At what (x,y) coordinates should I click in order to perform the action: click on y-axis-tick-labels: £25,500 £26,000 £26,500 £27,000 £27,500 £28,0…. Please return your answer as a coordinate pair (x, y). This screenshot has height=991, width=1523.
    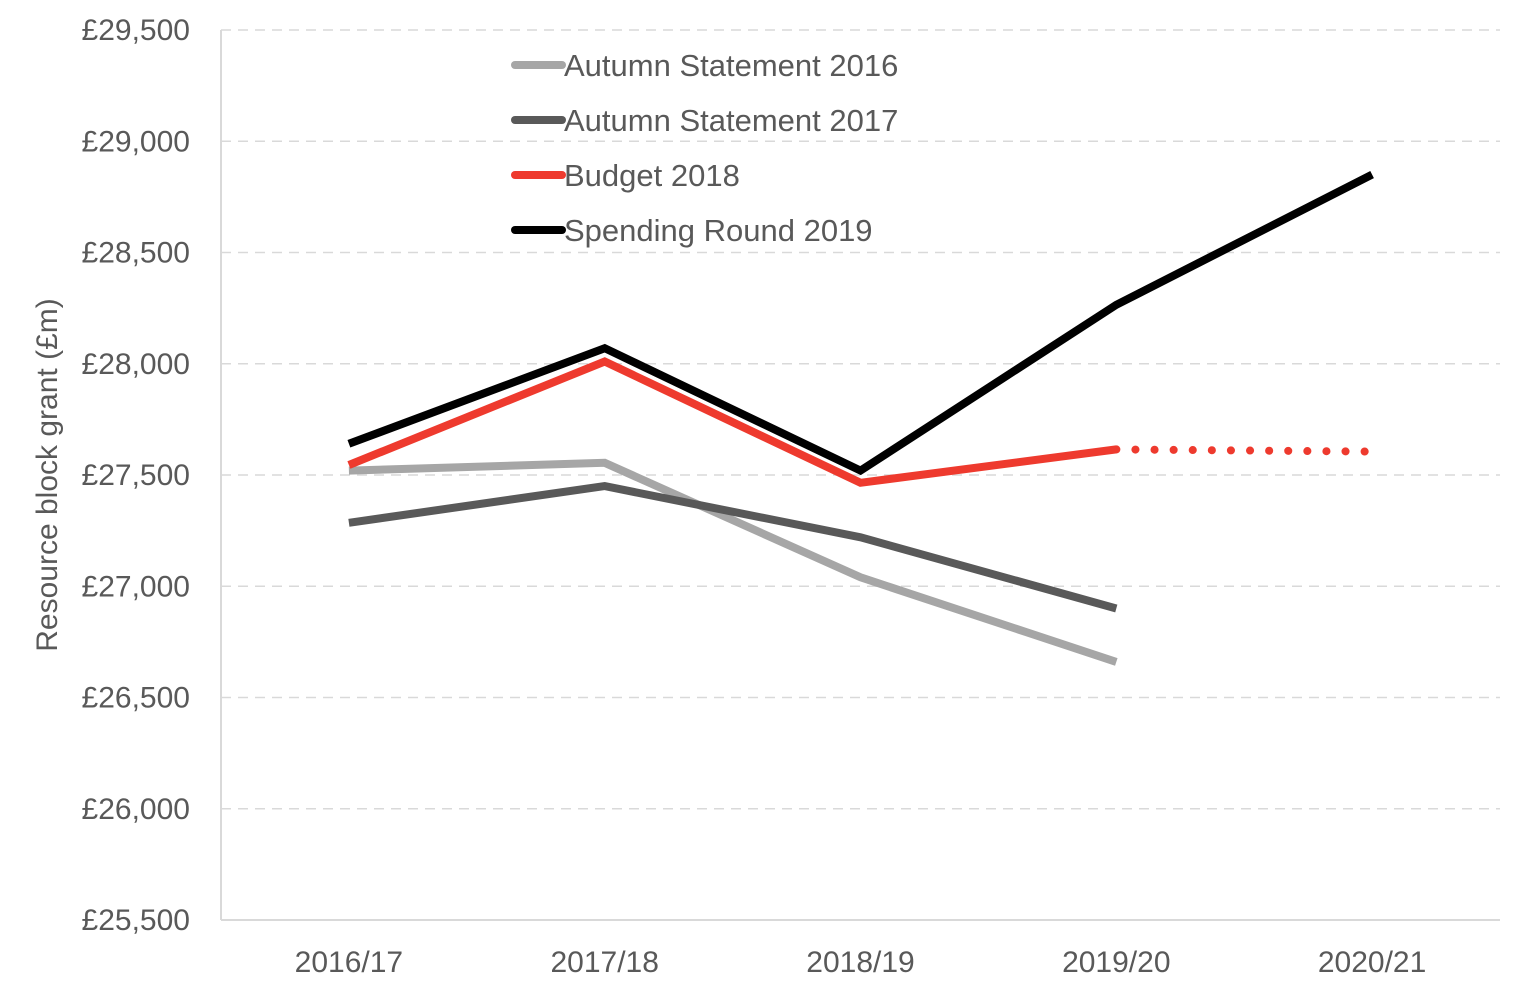
    Looking at the image, I should click on (136, 475).